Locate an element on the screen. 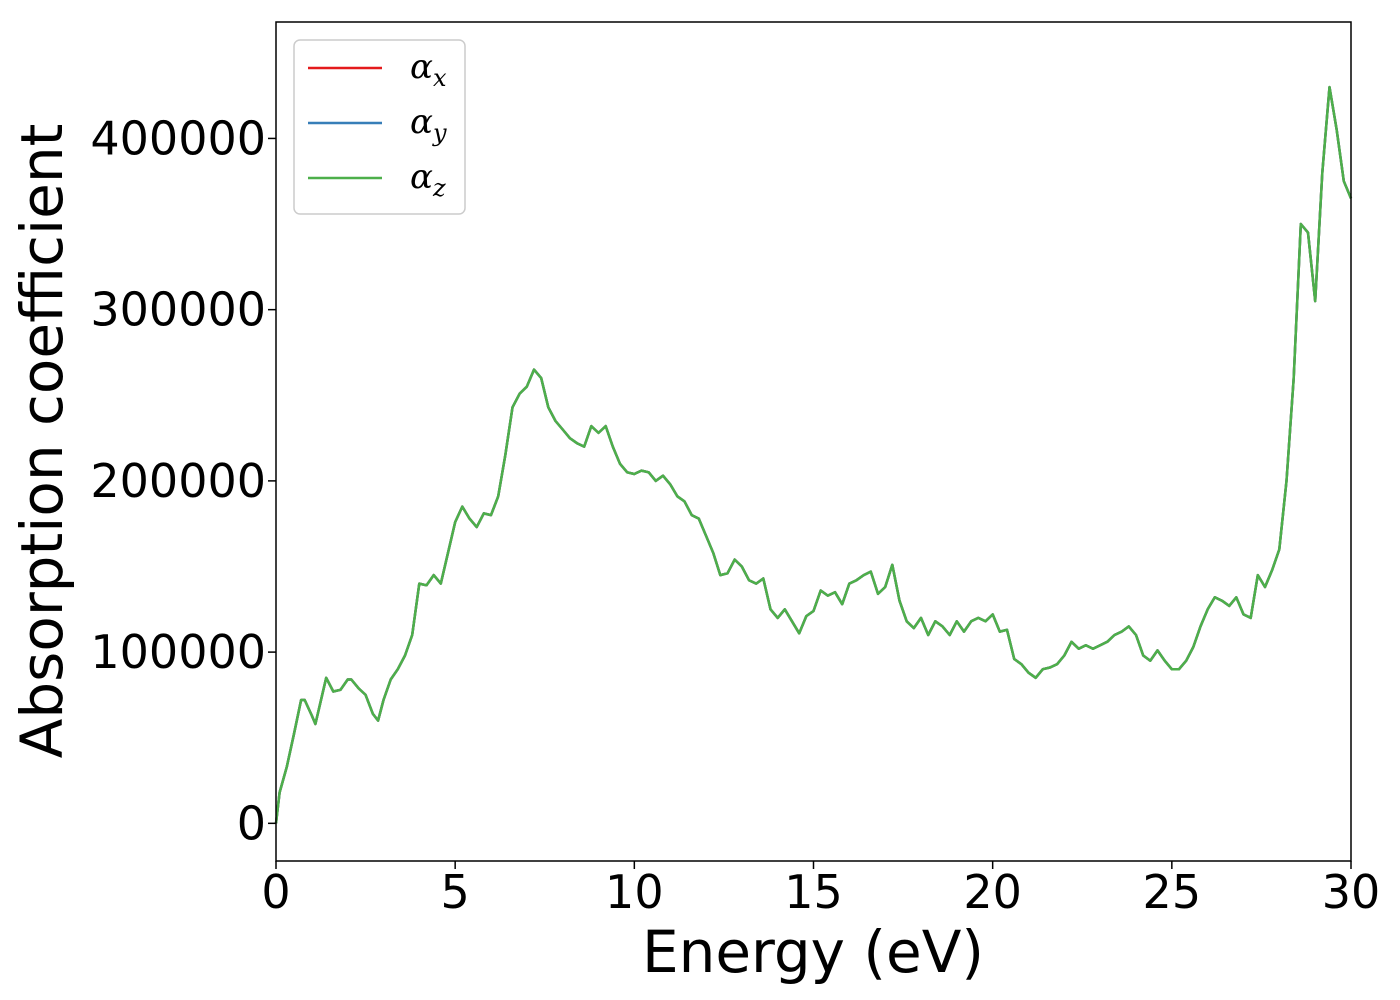 The height and width of the screenshot is (1000, 1400). x-tick-label: 15 is located at coordinates (813, 892).